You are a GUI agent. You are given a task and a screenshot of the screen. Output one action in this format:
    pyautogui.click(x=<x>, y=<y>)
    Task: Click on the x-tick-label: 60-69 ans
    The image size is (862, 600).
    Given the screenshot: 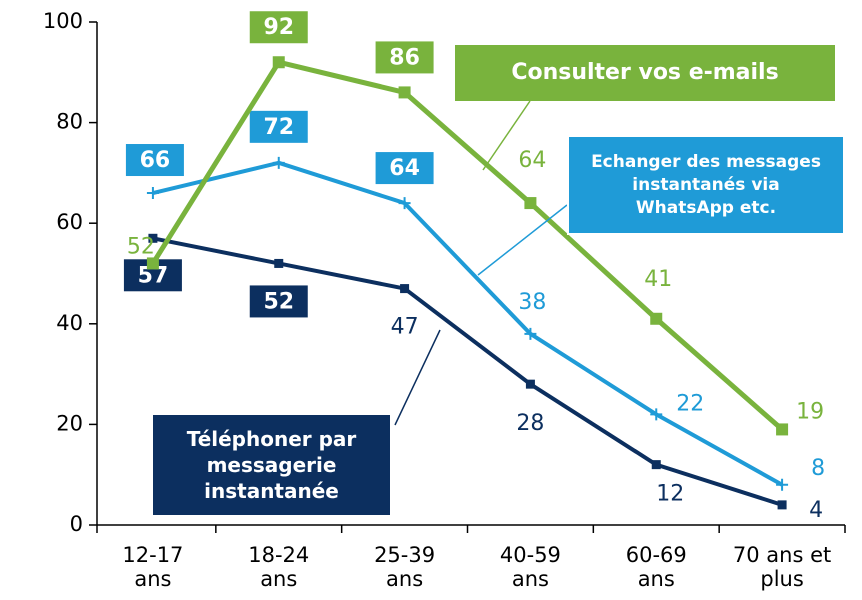 What is the action you would take?
    pyautogui.click(x=656, y=567)
    